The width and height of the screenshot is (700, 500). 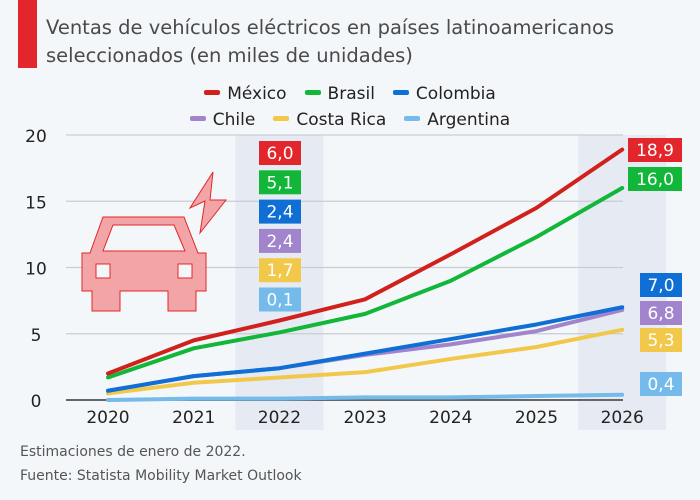 I want to click on y-tick-label: 10, so click(x=36, y=270).